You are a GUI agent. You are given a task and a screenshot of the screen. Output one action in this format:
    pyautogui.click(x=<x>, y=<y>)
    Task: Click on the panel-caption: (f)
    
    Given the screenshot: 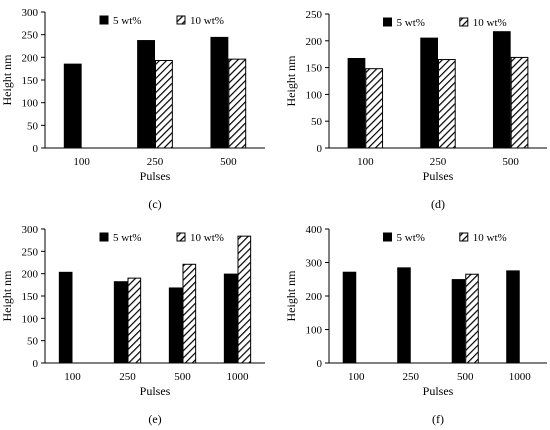 What is the action you would take?
    pyautogui.click(x=438, y=419)
    